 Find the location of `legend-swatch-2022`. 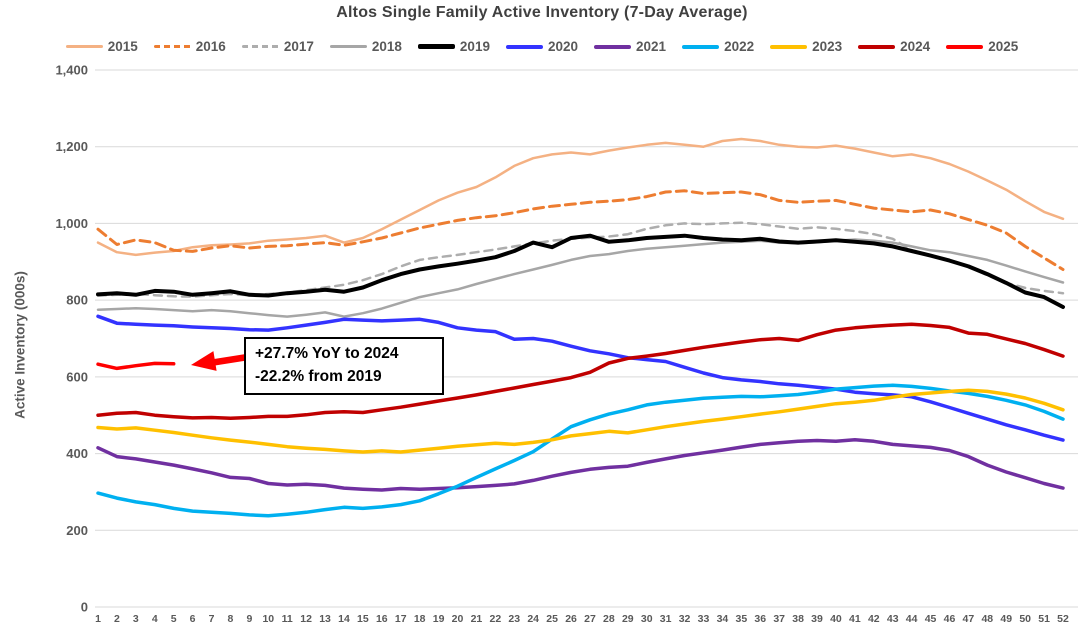

legend-swatch-2022 is located at coordinates (701, 46).